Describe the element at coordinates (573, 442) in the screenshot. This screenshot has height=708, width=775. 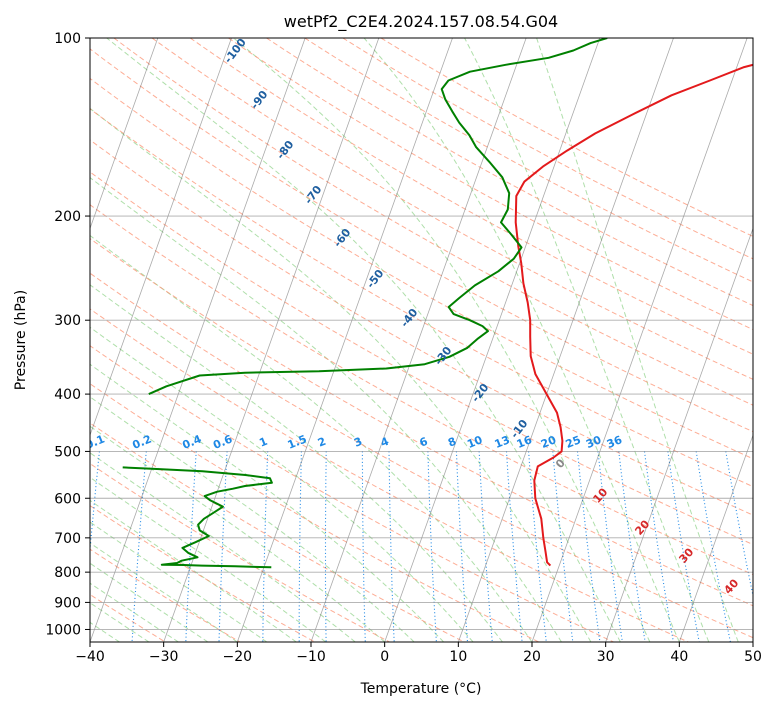
I see `mixing-ratio-label: 25` at that location.